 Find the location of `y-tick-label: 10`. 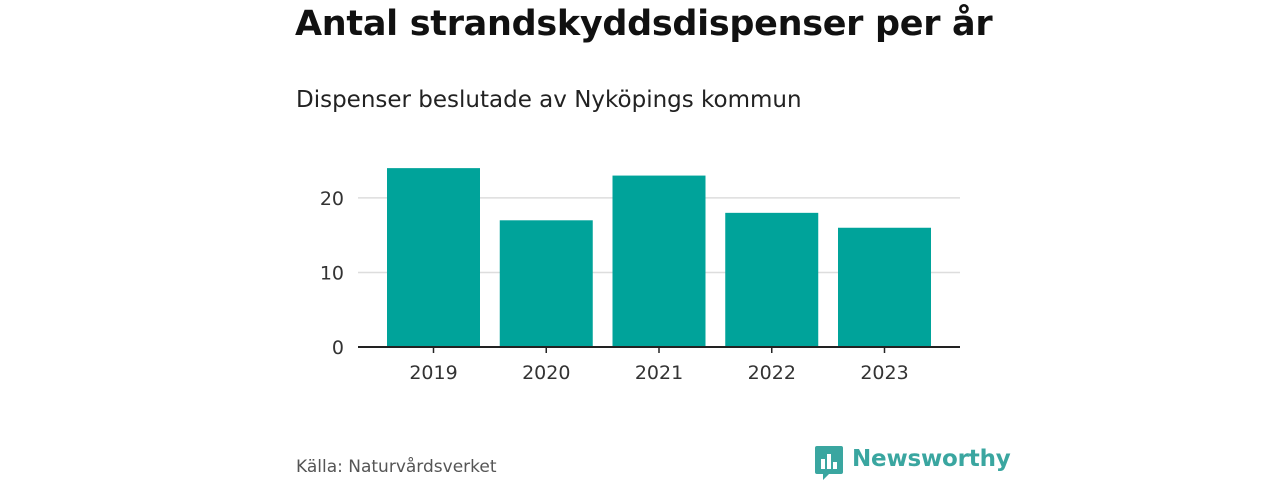

y-tick-label: 10 is located at coordinates (332, 273).